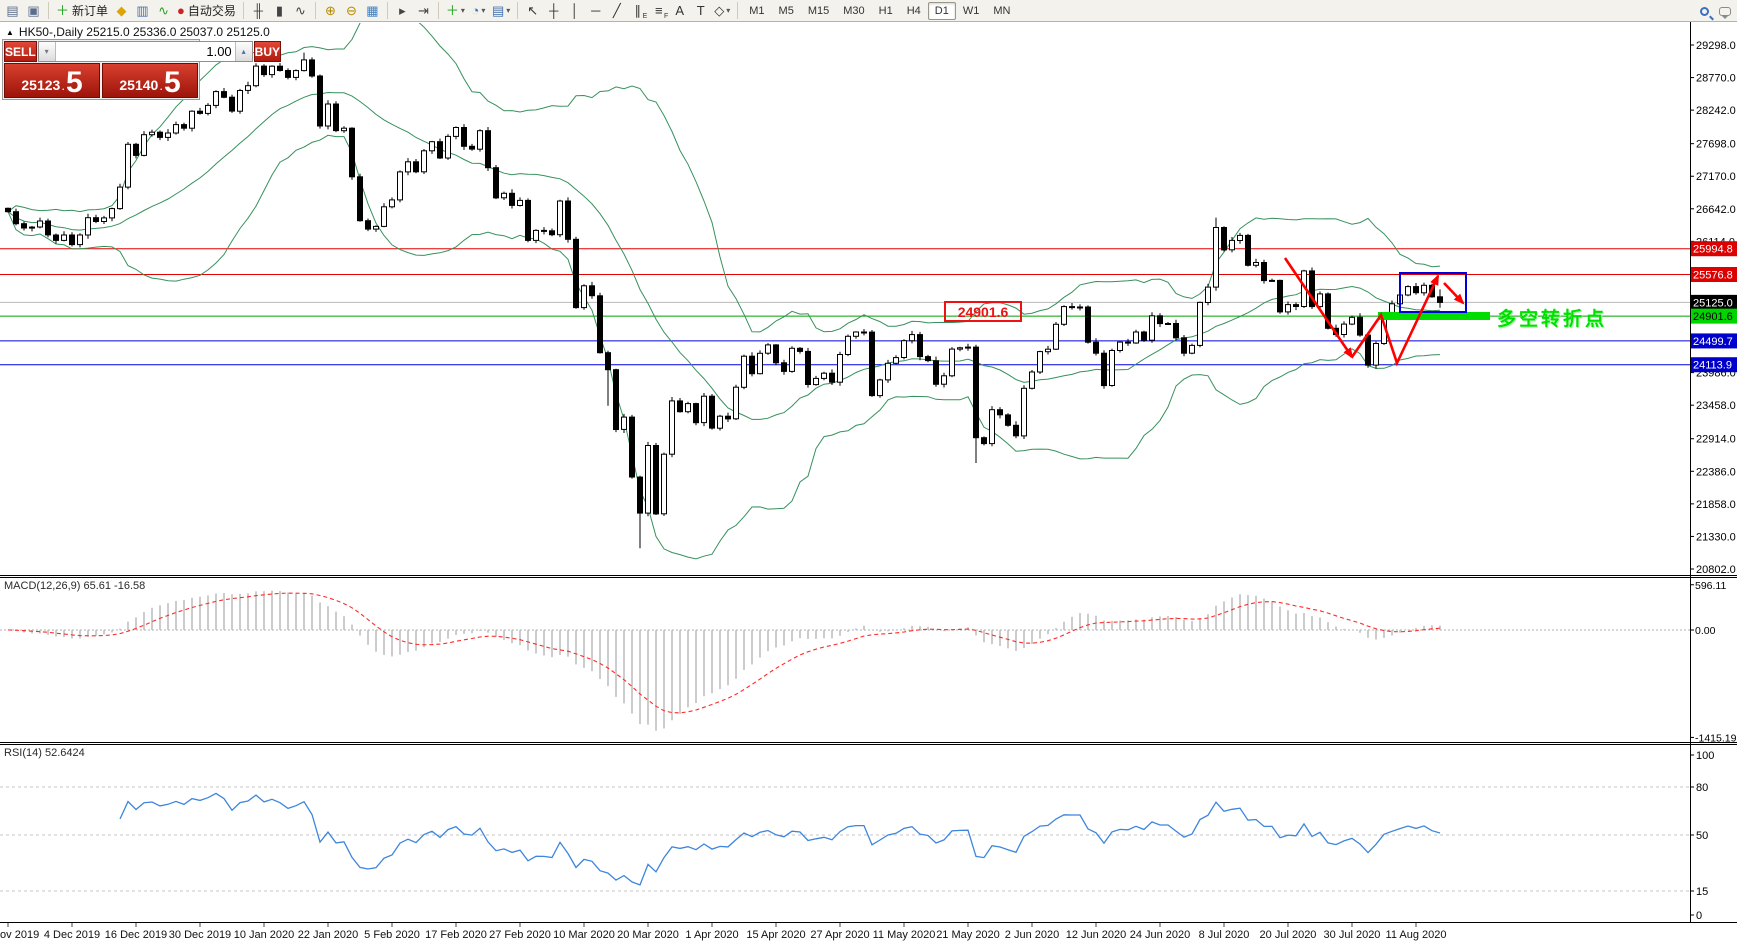 The height and width of the screenshot is (941, 1737). Describe the element at coordinates (854, 10) in the screenshot. I see `timeframe-m30-button: M30` at that location.